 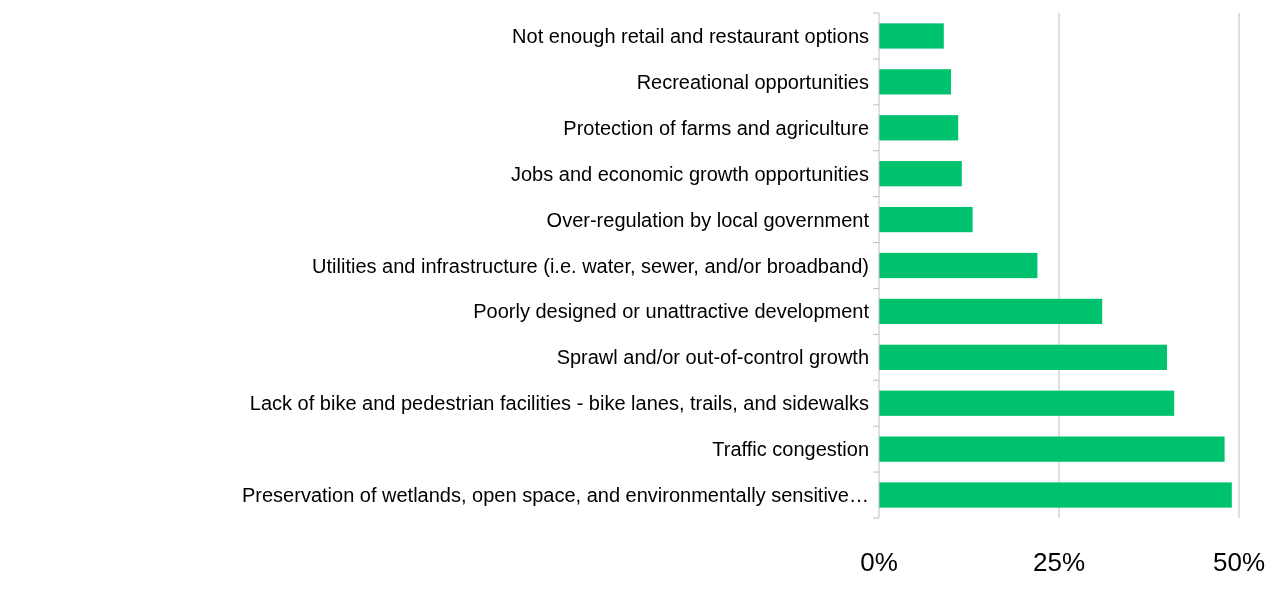 I want to click on y-tick-label: Traffic congestion, so click(x=790, y=449).